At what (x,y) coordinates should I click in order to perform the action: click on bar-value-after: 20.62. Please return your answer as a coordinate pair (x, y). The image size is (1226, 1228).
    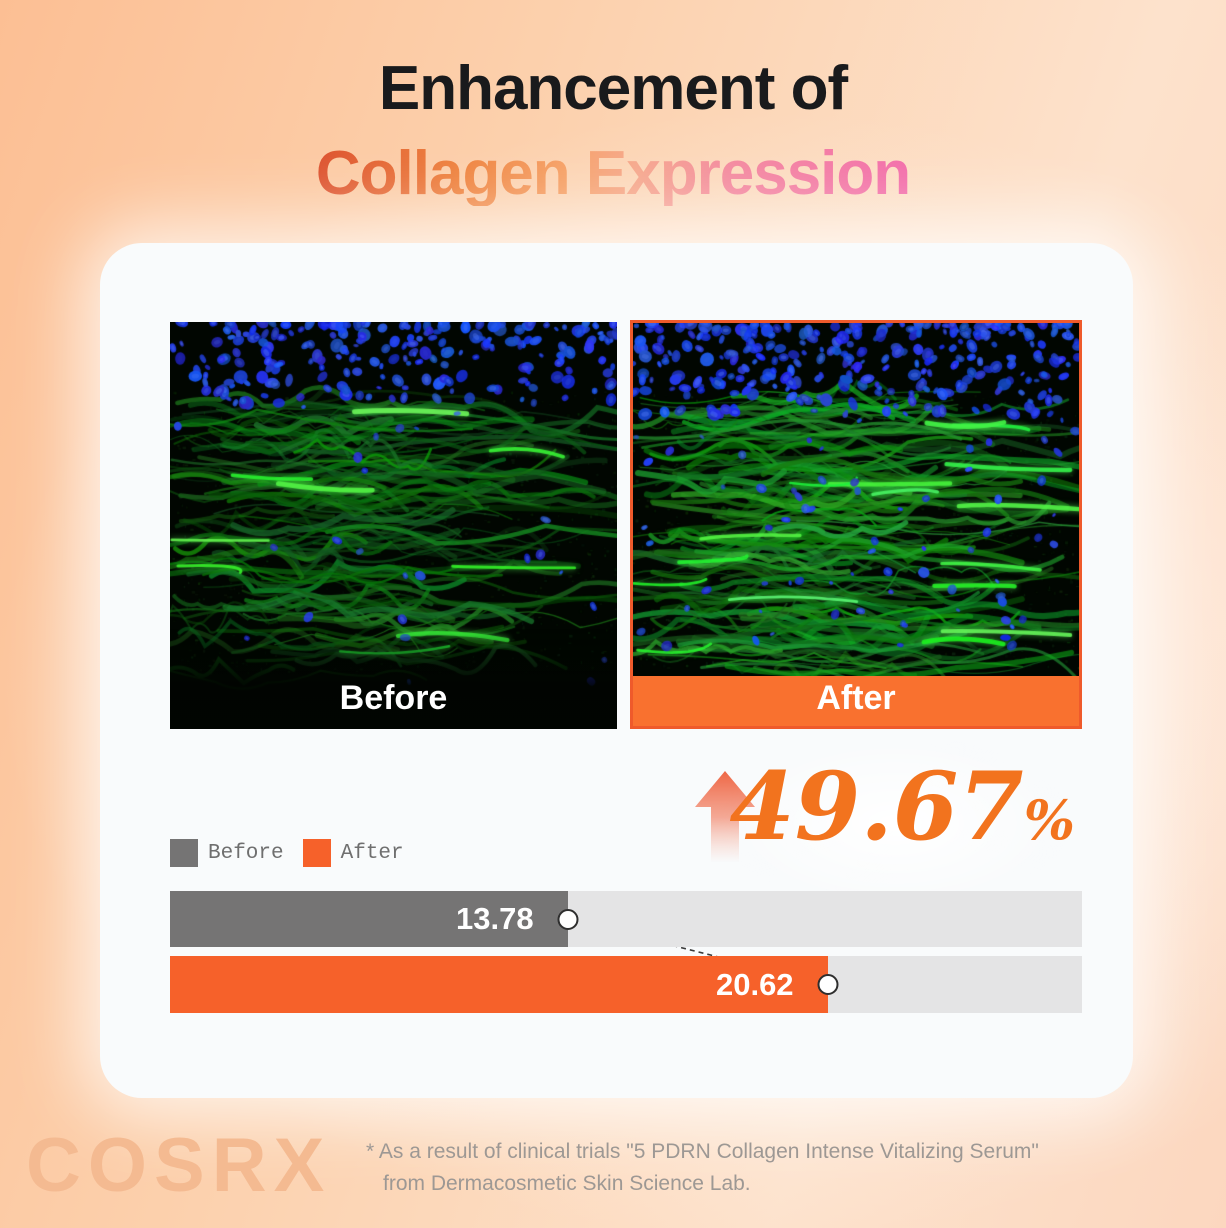
    Looking at the image, I should click on (754, 984).